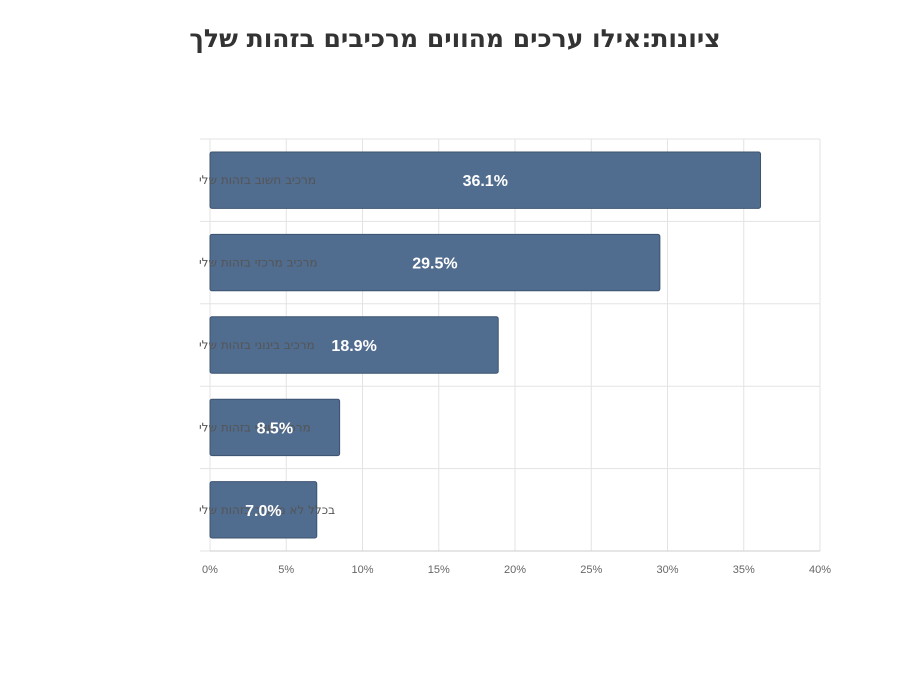 The image size is (900, 700). What do you see at coordinates (667, 570) in the screenshot?
I see `x-tick-label: 30%` at bounding box center [667, 570].